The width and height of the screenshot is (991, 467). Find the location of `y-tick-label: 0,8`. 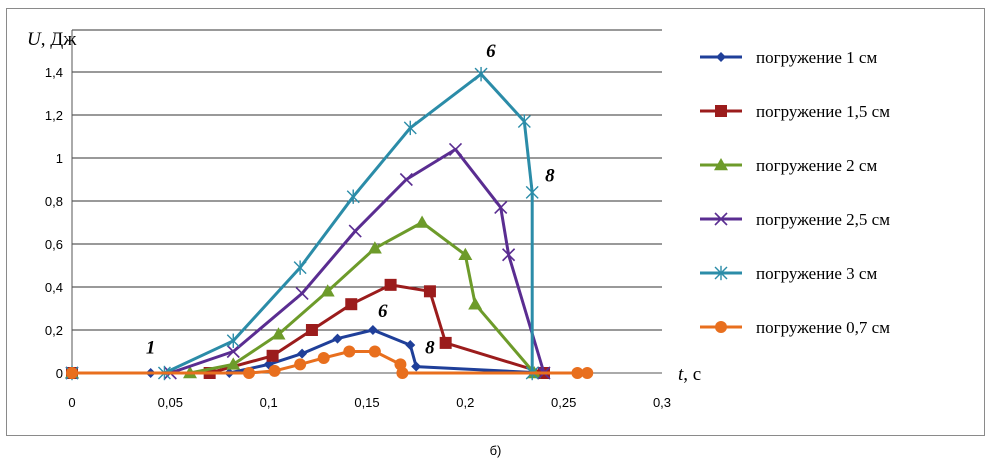

y-tick-label: 0,8 is located at coordinates (54, 201).